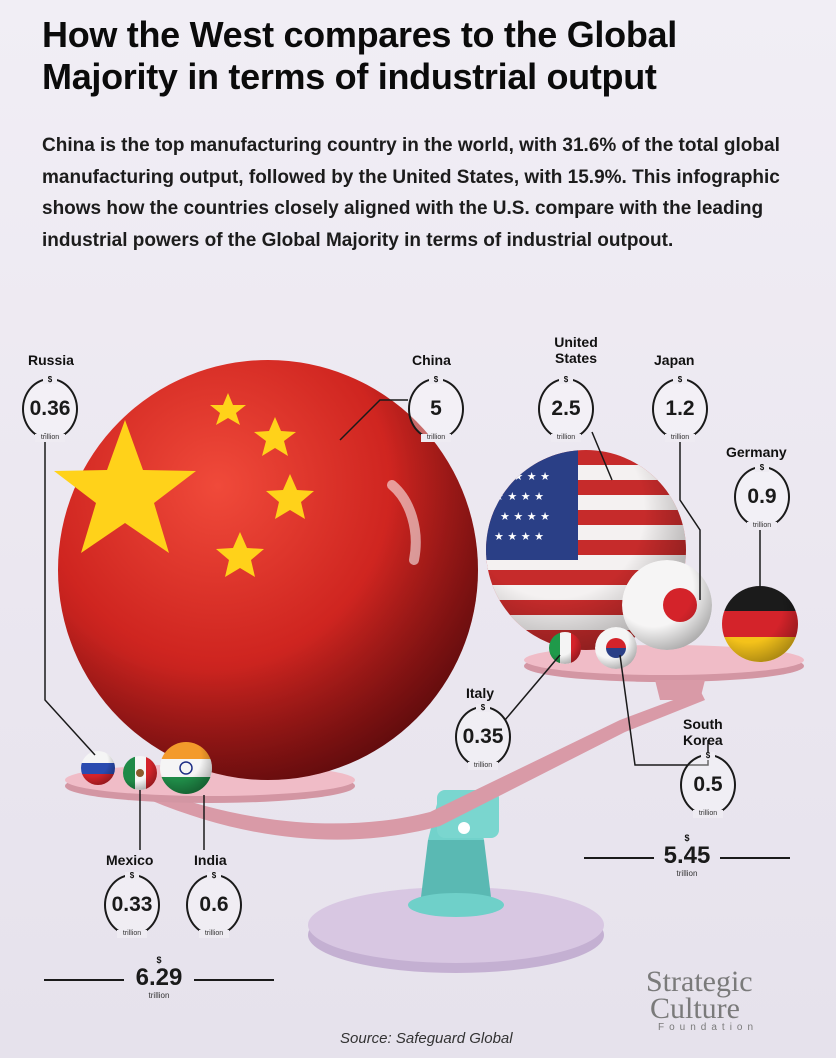 The image size is (836, 1058). What do you see at coordinates (132, 905) in the screenshot?
I see `value-mexico: $ 0.33 trillion` at bounding box center [132, 905].